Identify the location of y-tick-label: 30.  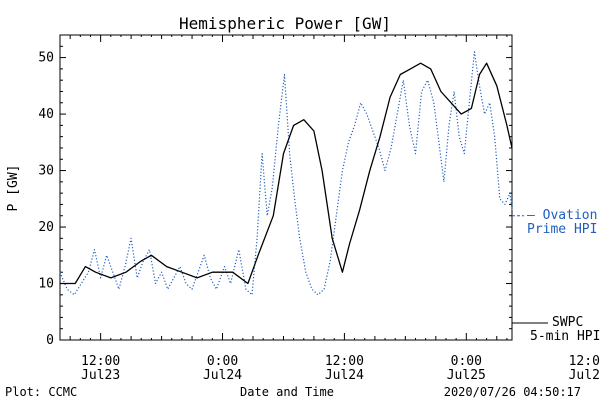
(46, 171).